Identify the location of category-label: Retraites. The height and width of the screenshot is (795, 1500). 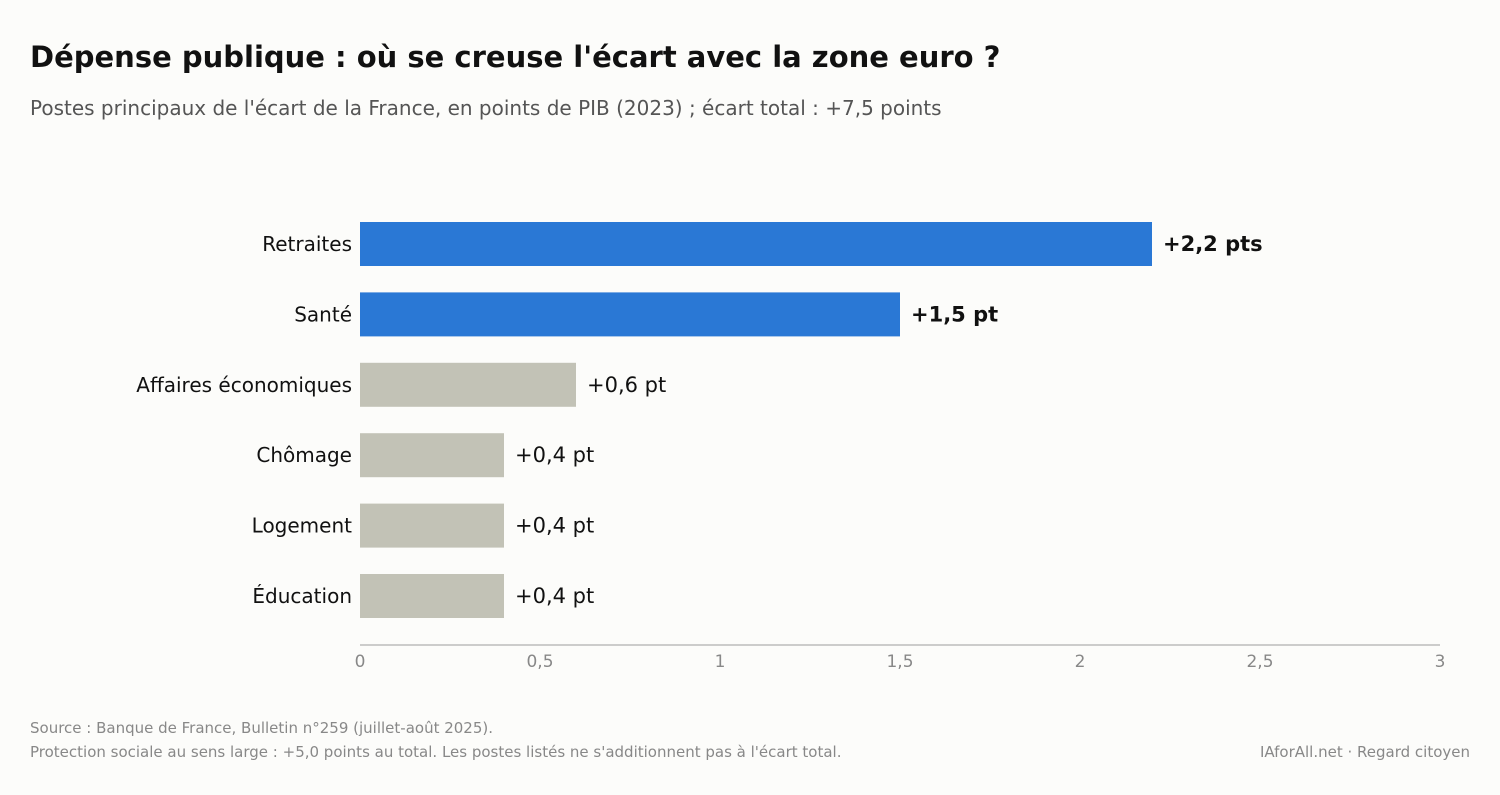
(307, 244).